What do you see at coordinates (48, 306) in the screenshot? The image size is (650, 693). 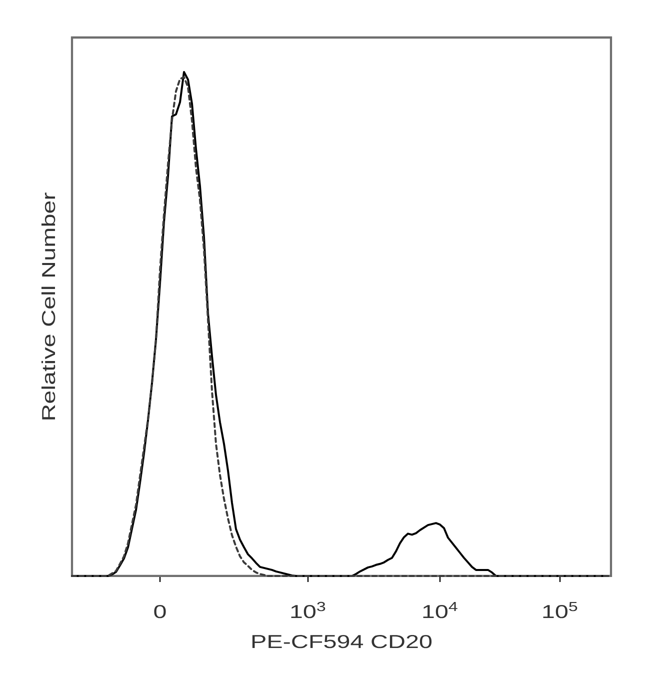 I see `y-axis-title: Relative Cell Number` at bounding box center [48, 306].